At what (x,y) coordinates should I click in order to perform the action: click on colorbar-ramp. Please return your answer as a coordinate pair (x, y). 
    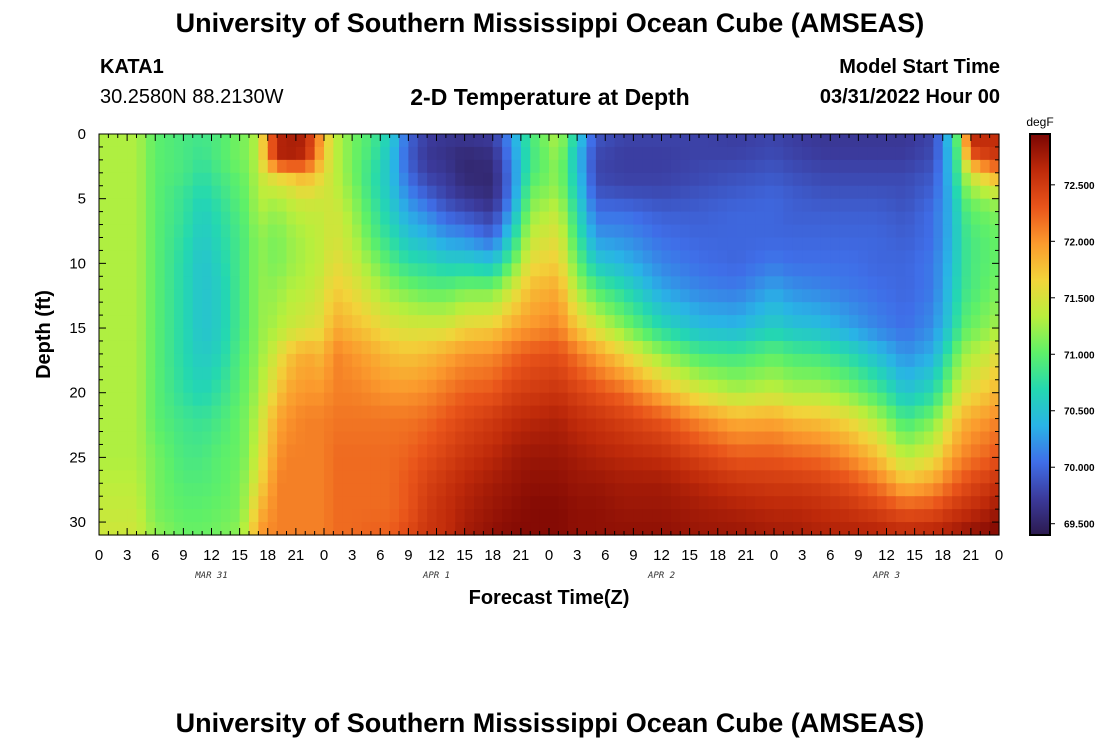
    Looking at the image, I should click on (1040, 334).